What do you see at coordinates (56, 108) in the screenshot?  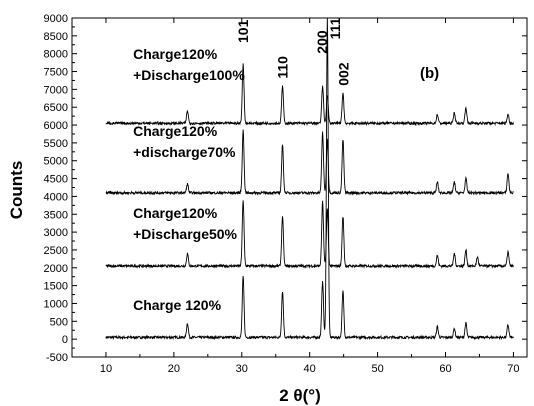 I see `y-tick-label: 6500` at bounding box center [56, 108].